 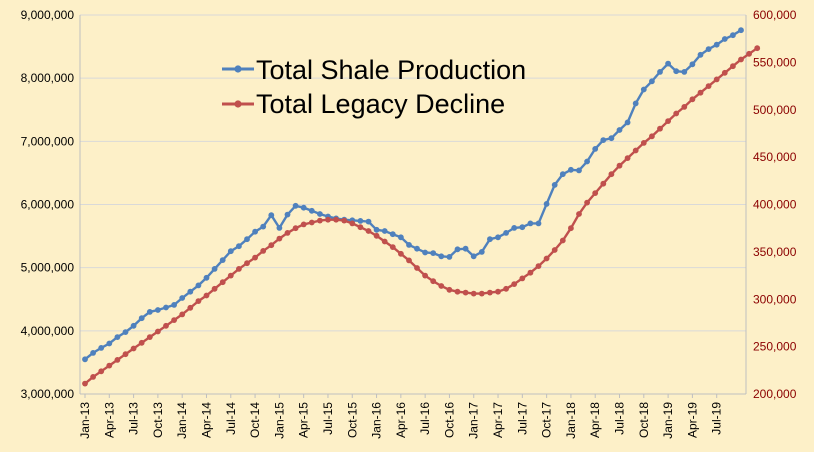 What do you see at coordinates (775, 62) in the screenshot?
I see `y-right-tick-label: 550,000` at bounding box center [775, 62].